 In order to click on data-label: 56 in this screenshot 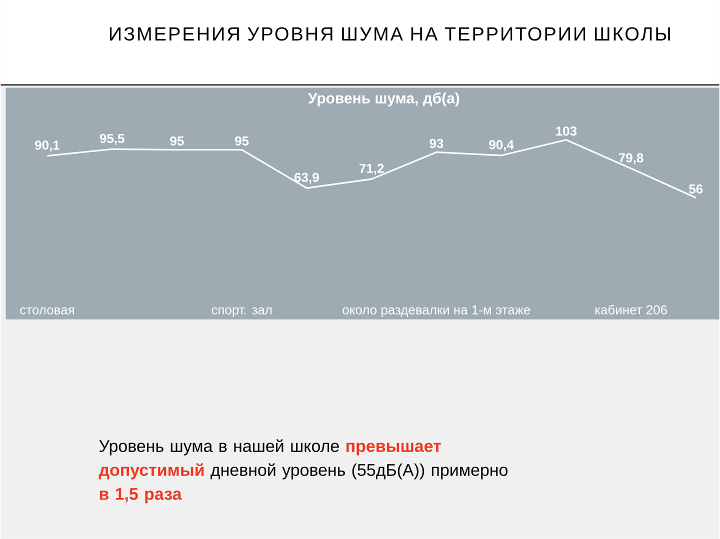, I will do `click(696, 189)`.